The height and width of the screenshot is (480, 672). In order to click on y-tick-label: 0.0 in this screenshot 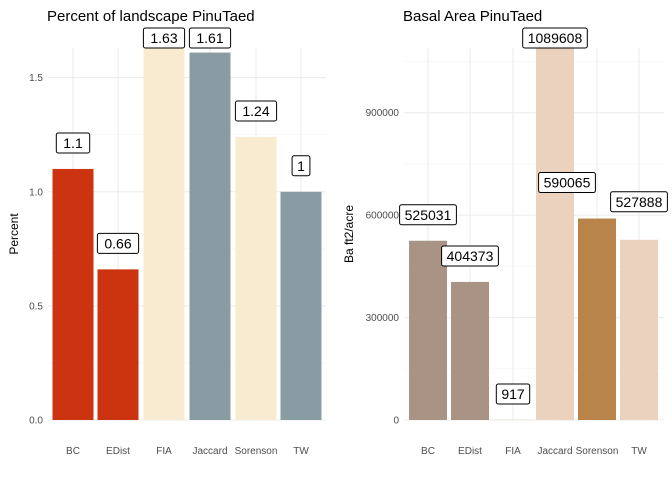, I will do `click(36, 421)`.